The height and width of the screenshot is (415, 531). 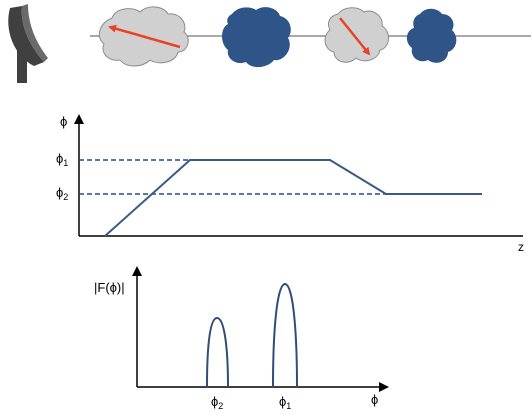 I want to click on phi1-label: ϕ1, so click(x=62, y=159).